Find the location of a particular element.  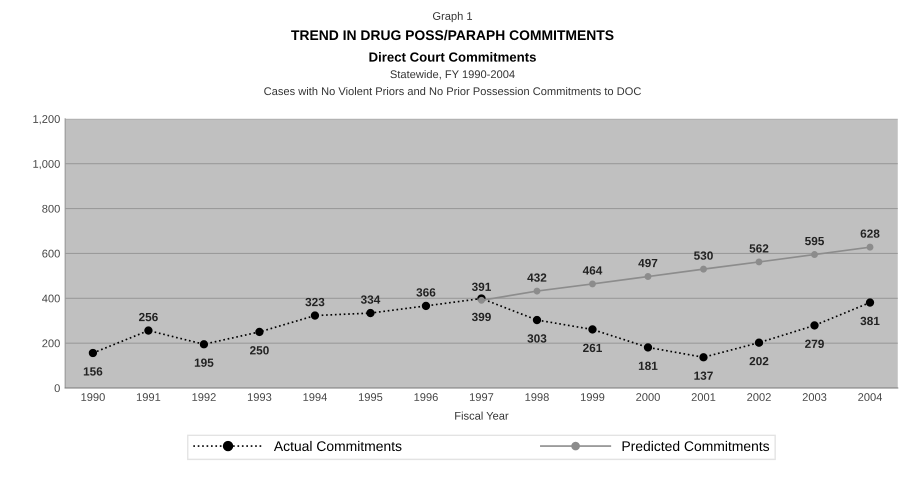

data-label: 202 is located at coordinates (759, 361).